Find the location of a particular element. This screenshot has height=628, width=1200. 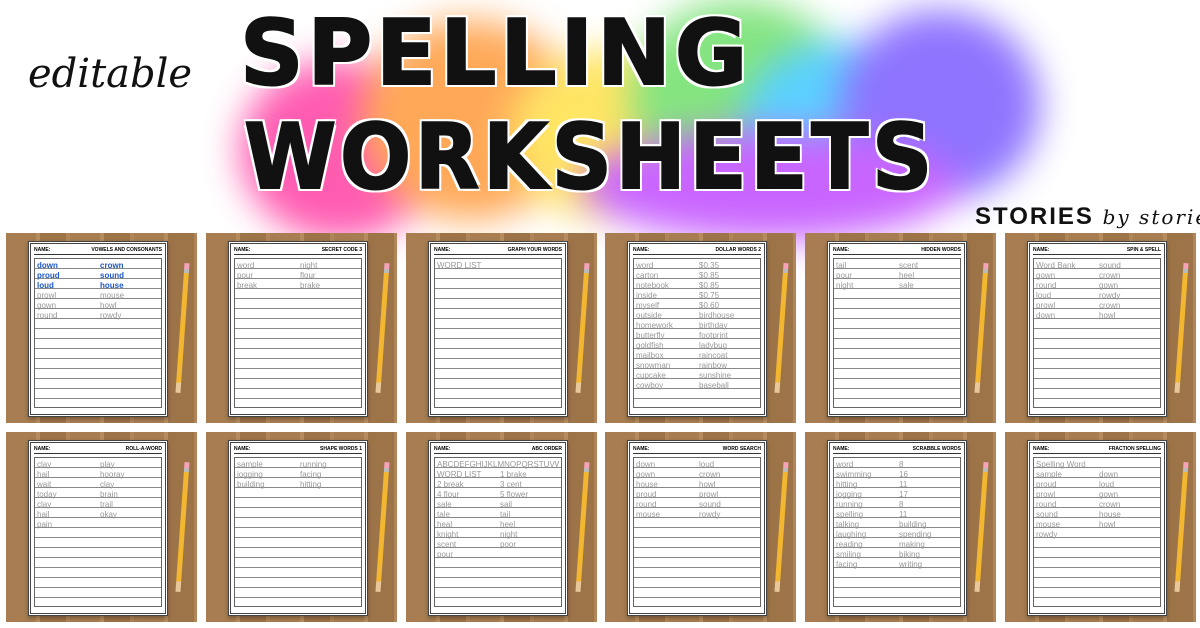

worksheet-body: tail scent pour heel night sale is located at coordinates (897, 333).